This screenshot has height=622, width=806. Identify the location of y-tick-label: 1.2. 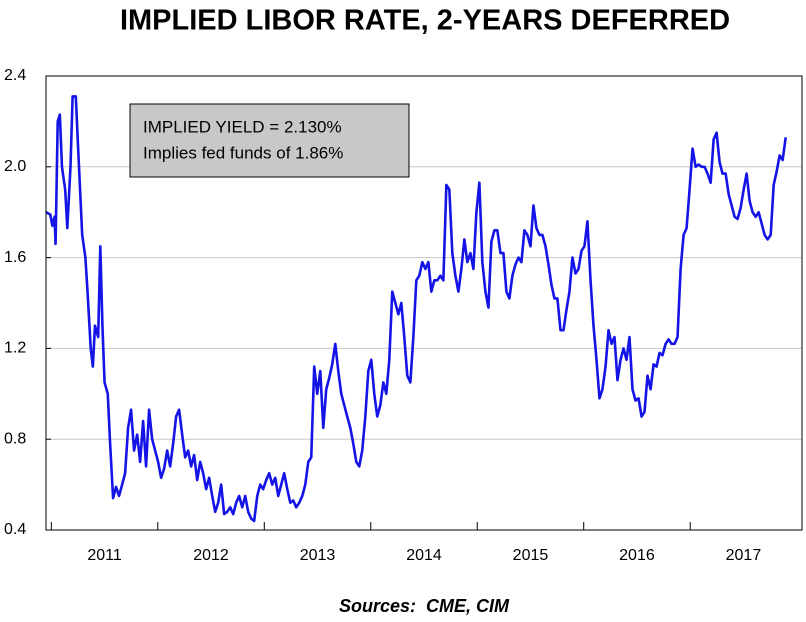
(15, 348).